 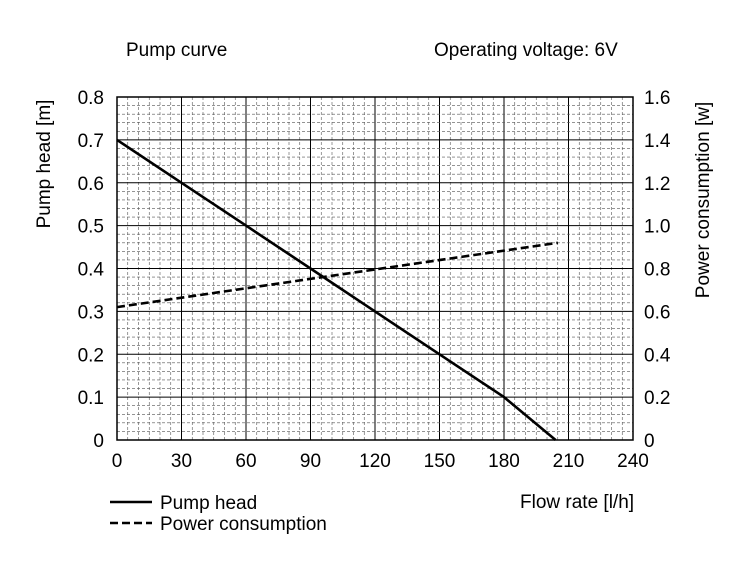 What do you see at coordinates (375, 461) in the screenshot?
I see `x-tick-label: 120` at bounding box center [375, 461].